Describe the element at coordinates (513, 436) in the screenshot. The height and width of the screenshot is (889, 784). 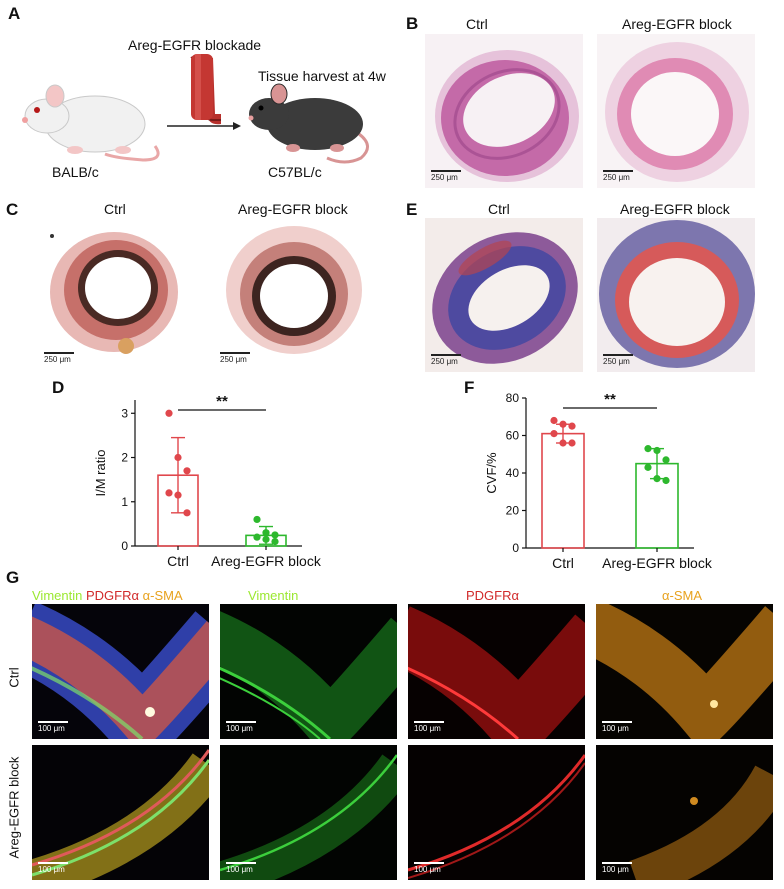
I see `y-tick-label: 60` at that location.